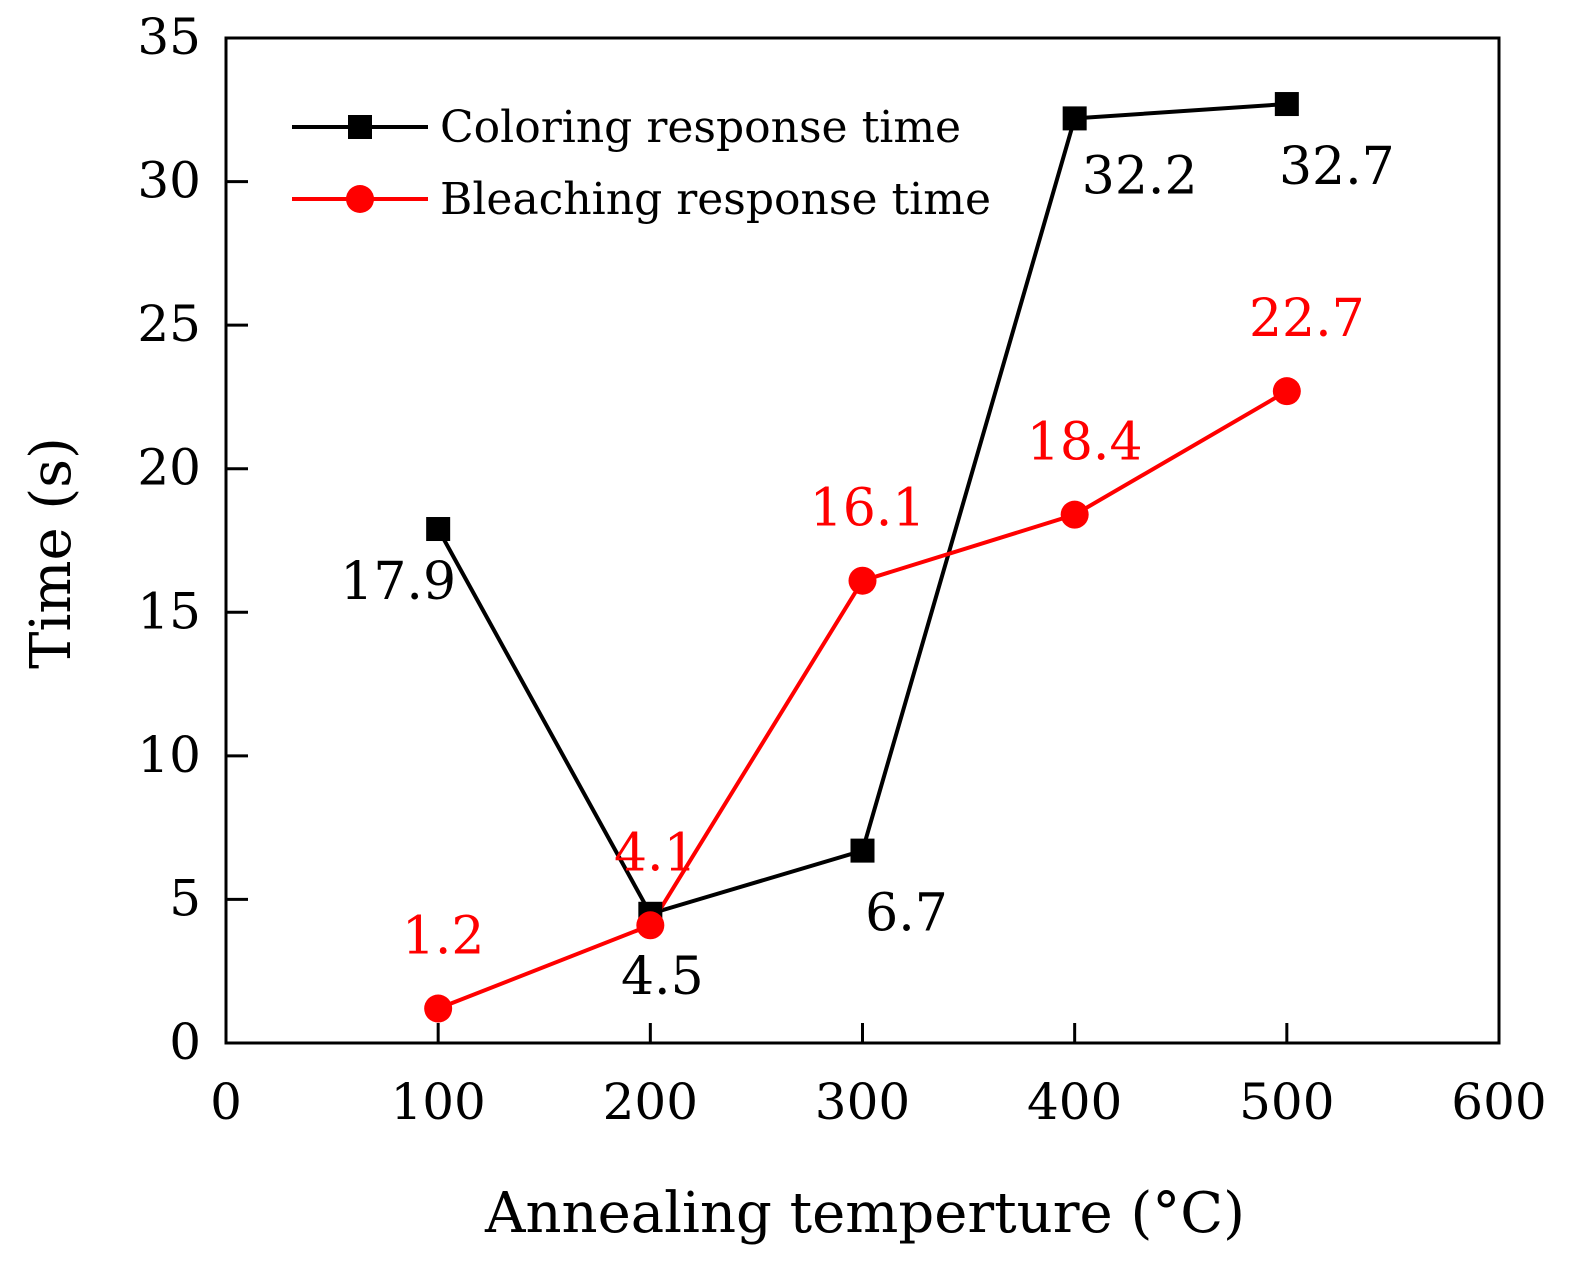 The image size is (1575, 1266). Describe the element at coordinates (1286, 1102) in the screenshot. I see `x-tick-label-5: 500` at that location.